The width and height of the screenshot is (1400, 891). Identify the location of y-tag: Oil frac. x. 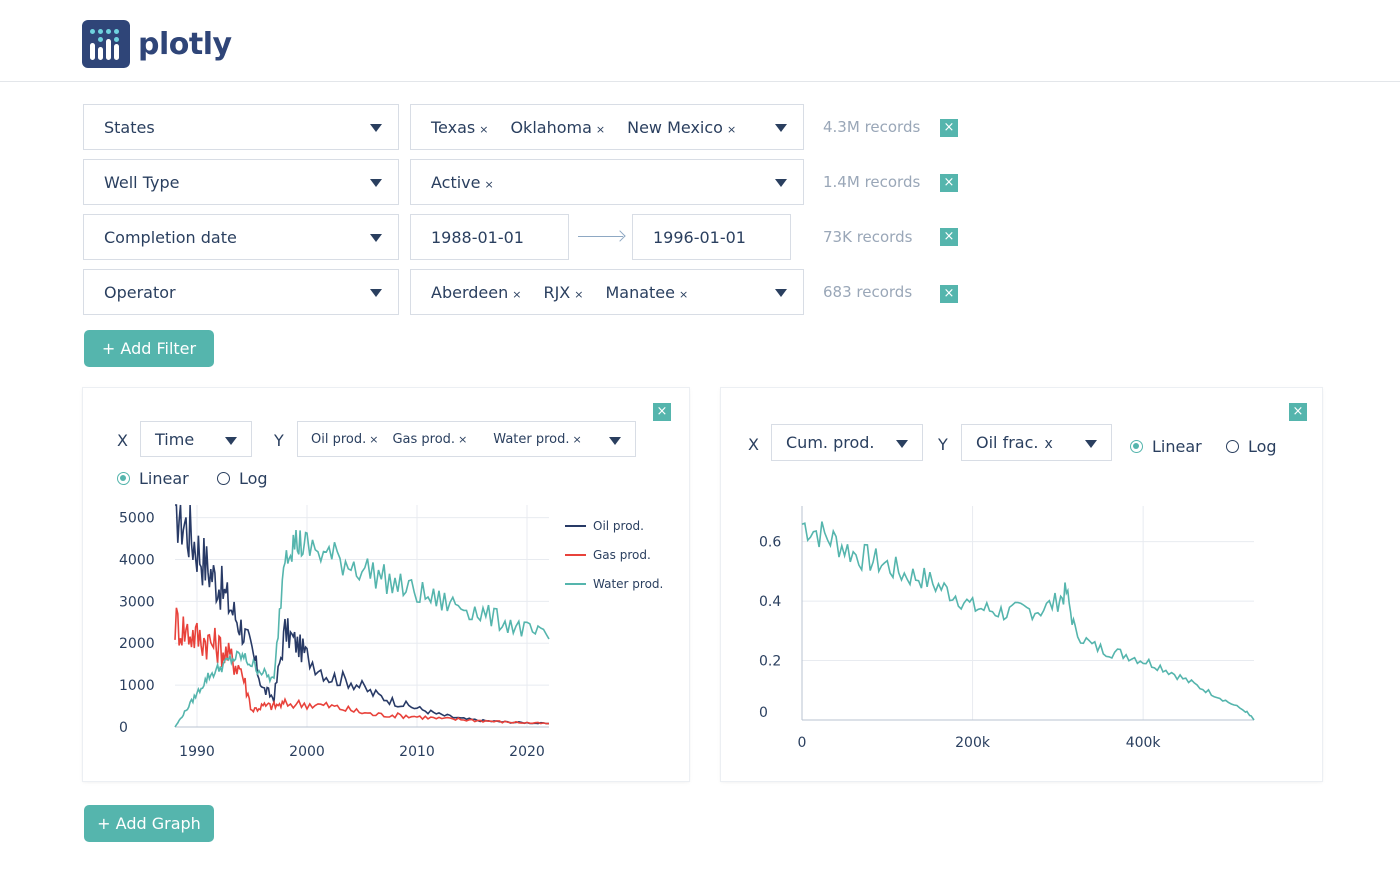
(1014, 442).